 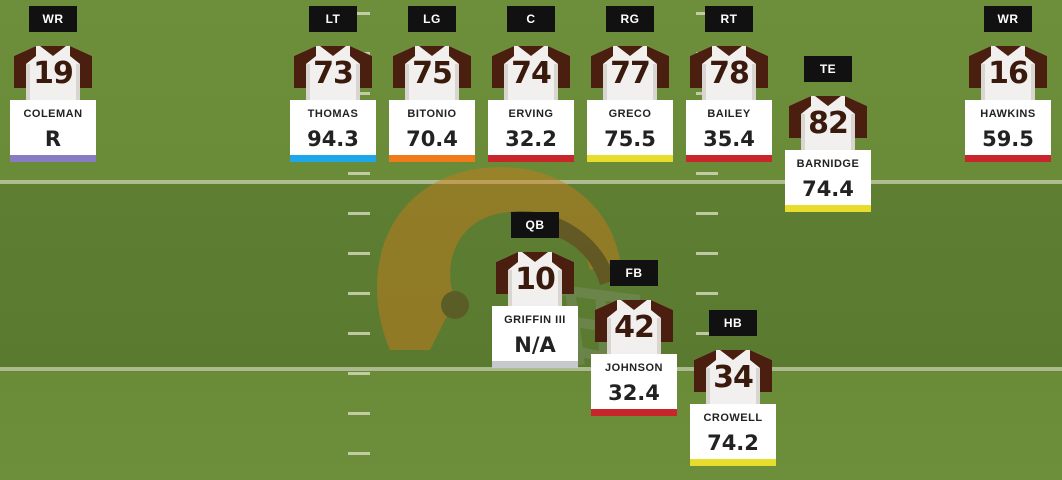 What do you see at coordinates (531, 19) in the screenshot?
I see `position-label: C` at bounding box center [531, 19].